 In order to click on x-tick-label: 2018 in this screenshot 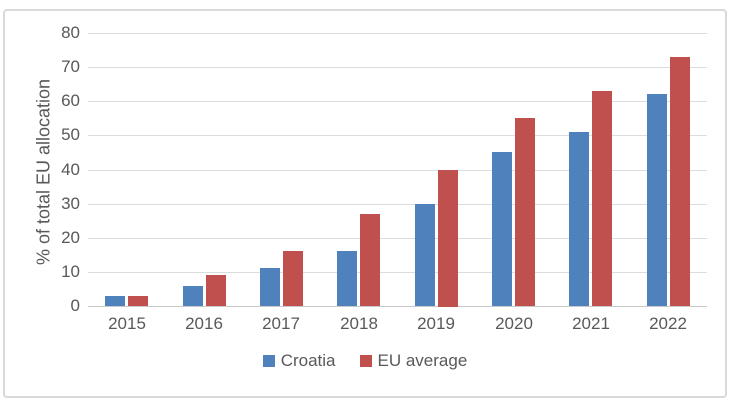, I will do `click(359, 323)`.